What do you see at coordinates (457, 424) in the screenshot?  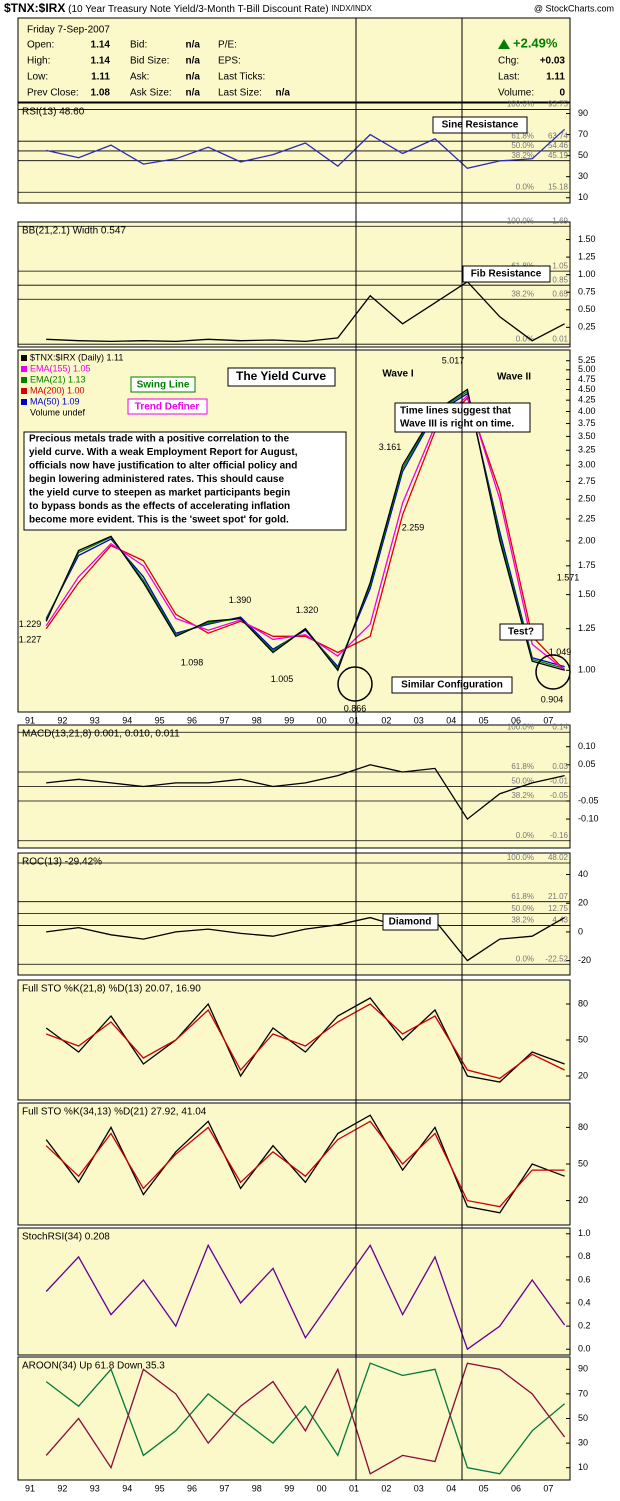 I see `annotation: Wave III is right on time.` at bounding box center [457, 424].